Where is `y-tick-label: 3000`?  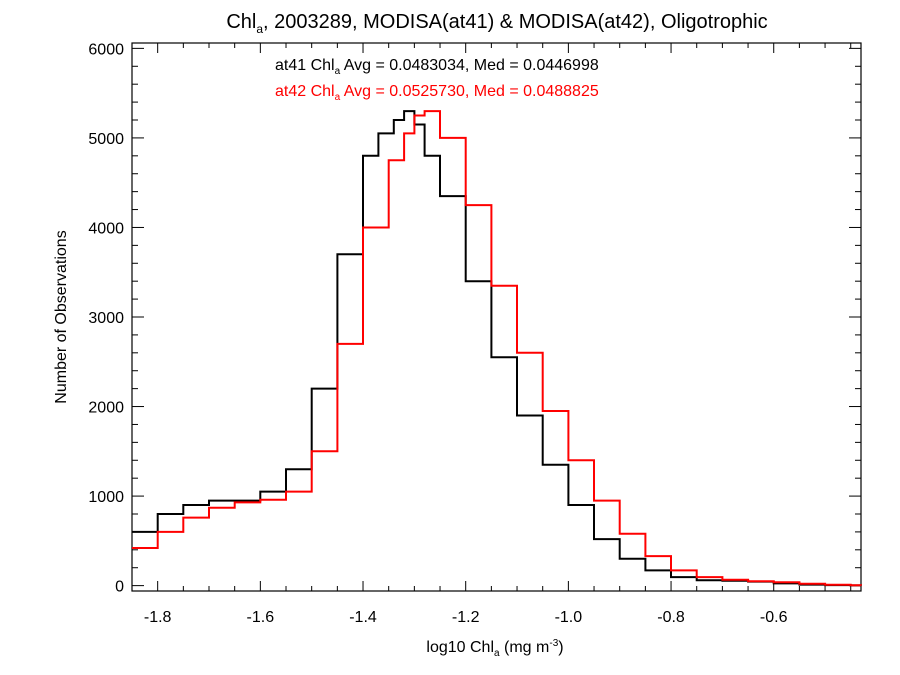 y-tick-label: 3000 is located at coordinates (106, 318).